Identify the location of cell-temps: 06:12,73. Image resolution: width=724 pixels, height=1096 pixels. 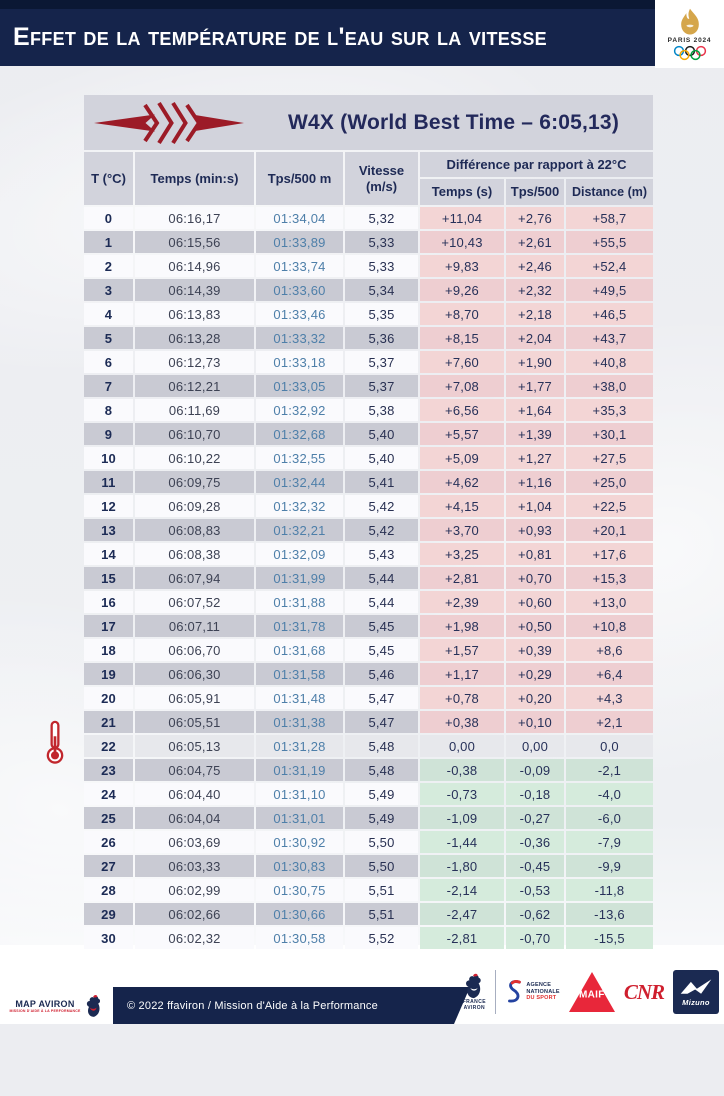
(194, 362).